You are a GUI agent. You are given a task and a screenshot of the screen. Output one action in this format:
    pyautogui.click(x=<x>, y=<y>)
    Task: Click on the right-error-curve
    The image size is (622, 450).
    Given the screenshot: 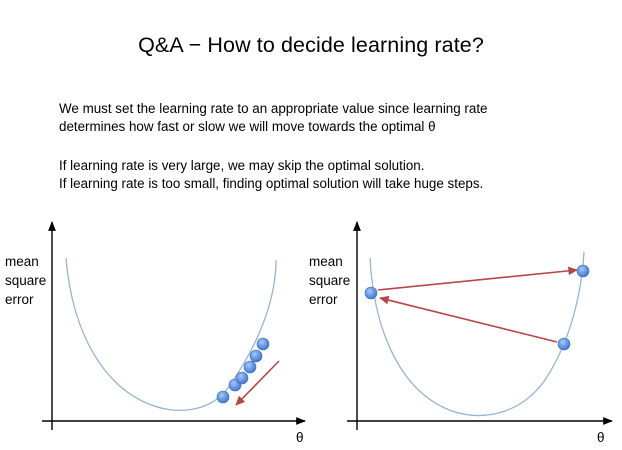 What is the action you would take?
    pyautogui.click(x=477, y=334)
    